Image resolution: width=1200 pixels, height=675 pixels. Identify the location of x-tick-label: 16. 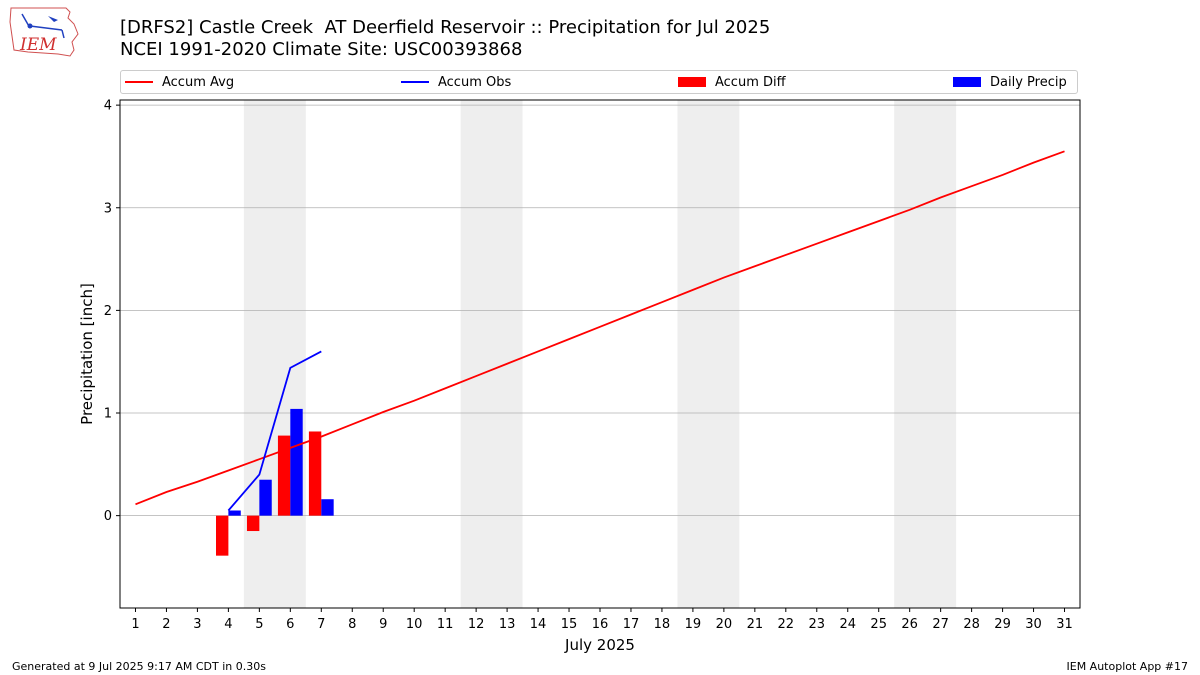
(600, 624).